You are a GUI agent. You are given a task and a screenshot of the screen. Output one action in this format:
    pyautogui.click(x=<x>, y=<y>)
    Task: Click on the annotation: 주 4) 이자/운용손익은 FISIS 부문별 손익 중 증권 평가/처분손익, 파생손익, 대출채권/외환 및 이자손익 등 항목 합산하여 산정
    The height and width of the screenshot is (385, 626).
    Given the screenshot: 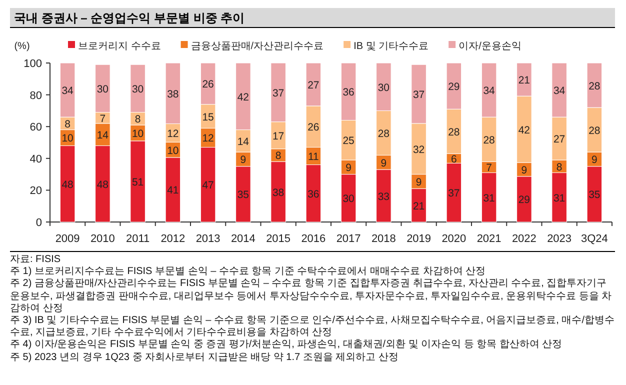 What is the action you would take?
    pyautogui.click(x=287, y=345)
    